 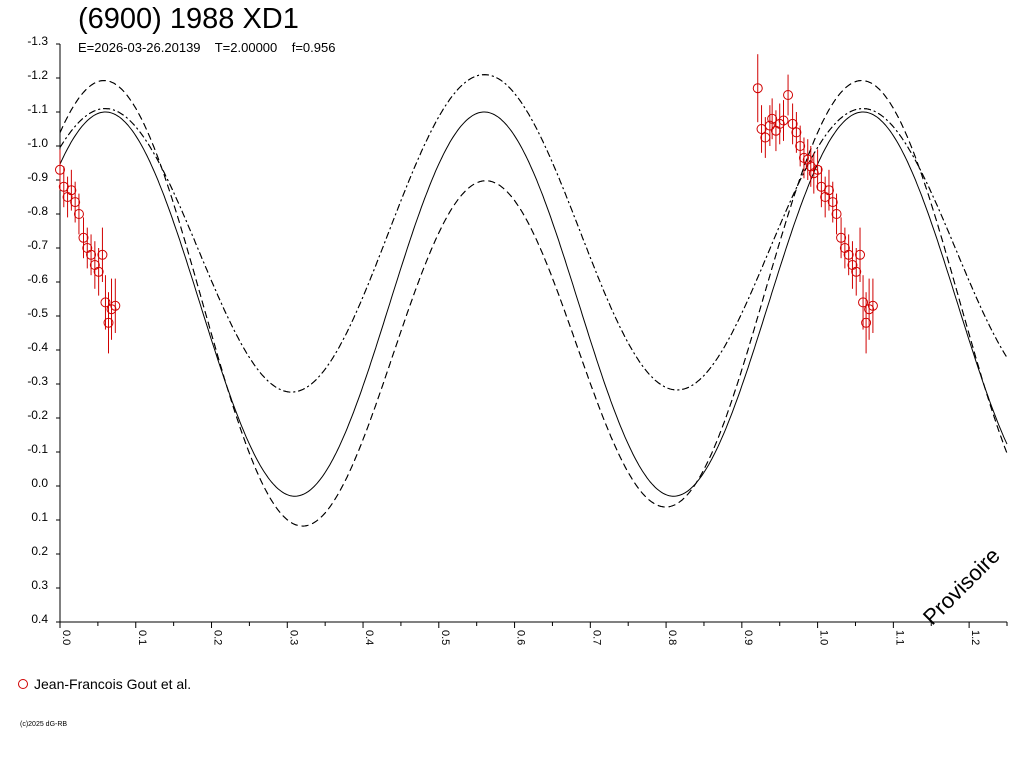 I want to click on y-tick-label: -0.5, so click(x=37, y=313).